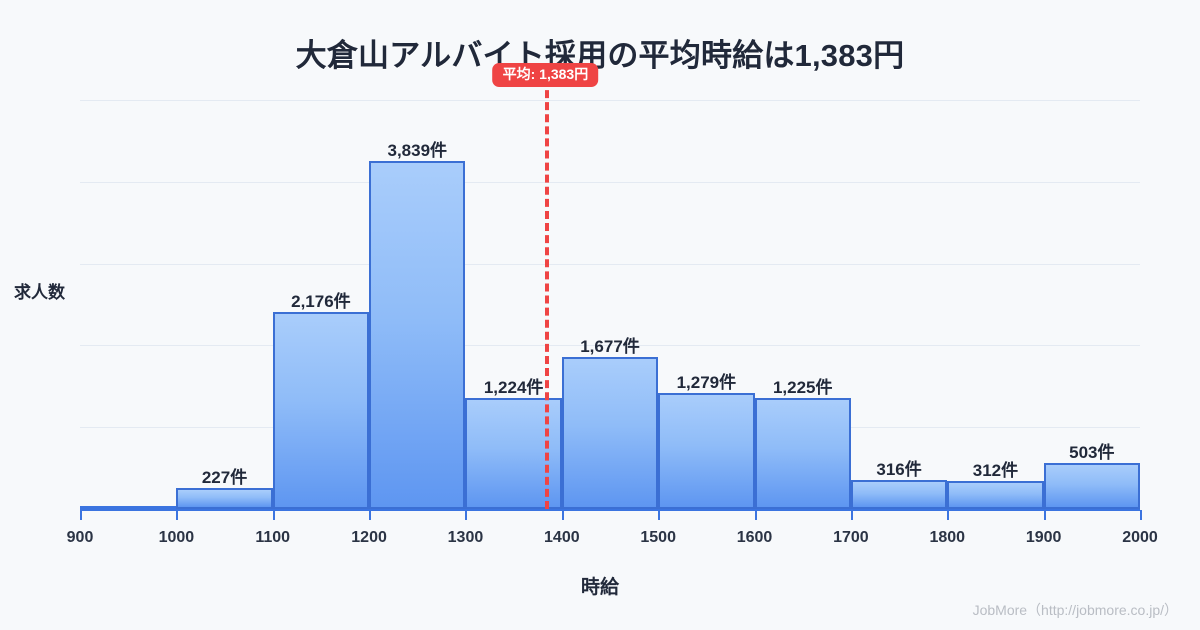  Describe the element at coordinates (80, 537) in the screenshot. I see `x-axis-tick-label: 900` at that location.